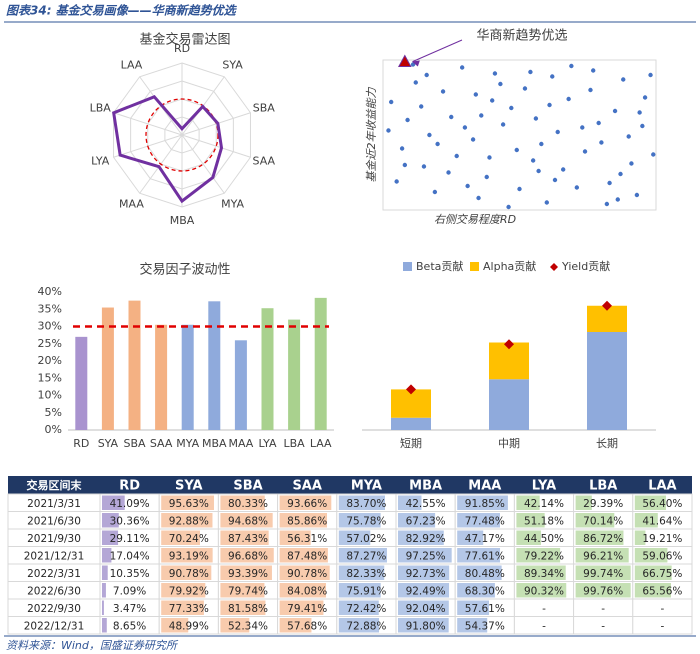  I want to click on table-cell-text: 93.19%, so click(189, 556).